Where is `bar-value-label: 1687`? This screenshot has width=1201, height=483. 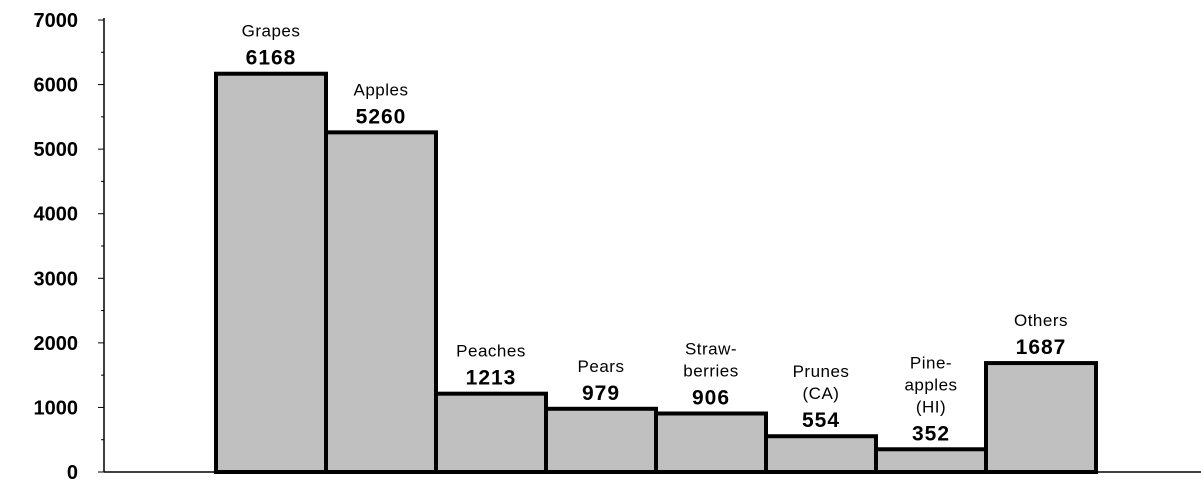
bar-value-label: 1687 is located at coordinates (1041, 347).